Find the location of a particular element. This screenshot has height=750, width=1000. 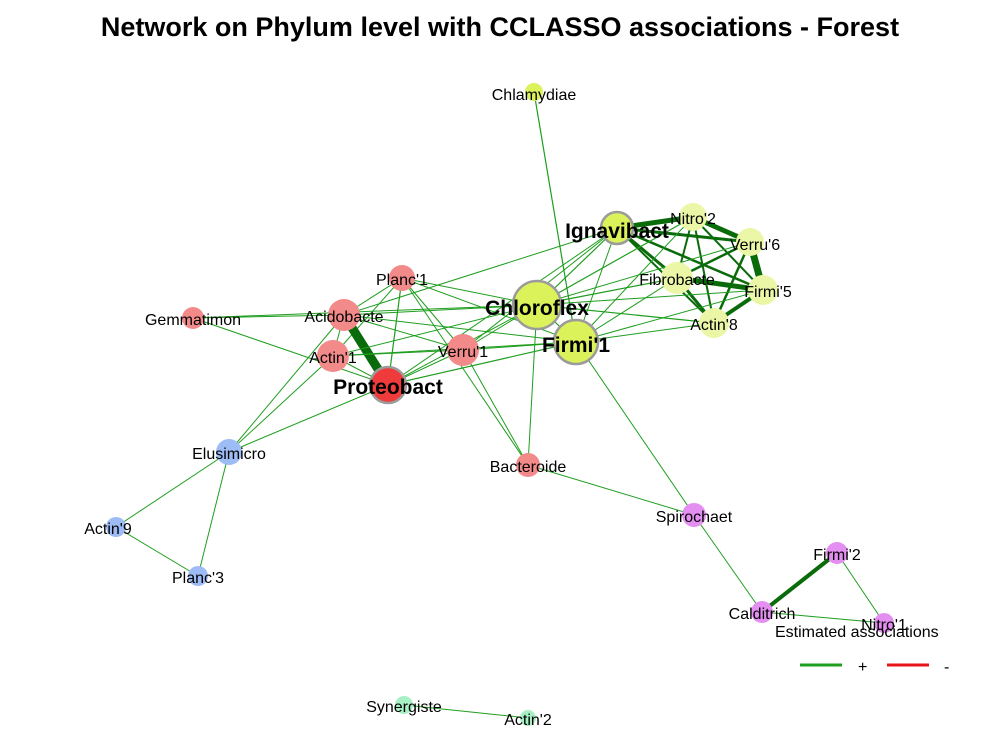

edge-gemmatimon-chloroflex is located at coordinates (365, 311).